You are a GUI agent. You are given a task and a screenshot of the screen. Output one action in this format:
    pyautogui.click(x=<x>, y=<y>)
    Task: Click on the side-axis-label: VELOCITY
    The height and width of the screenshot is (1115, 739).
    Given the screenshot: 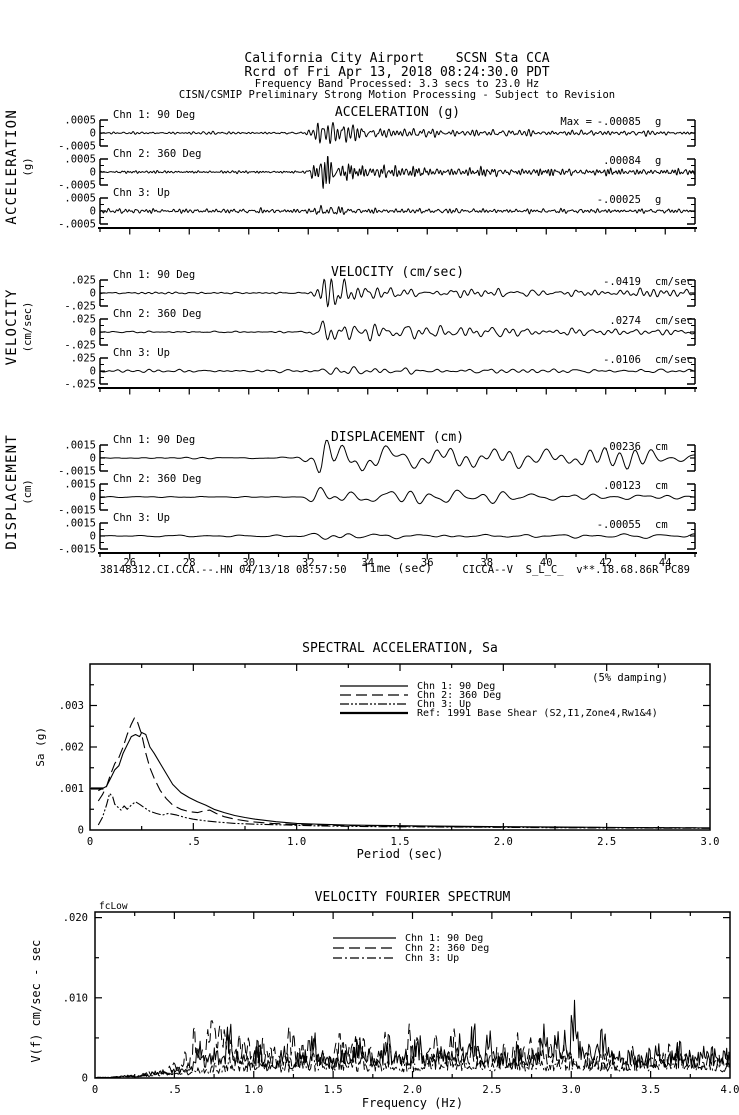 What is the action you would take?
    pyautogui.click(x=12, y=326)
    